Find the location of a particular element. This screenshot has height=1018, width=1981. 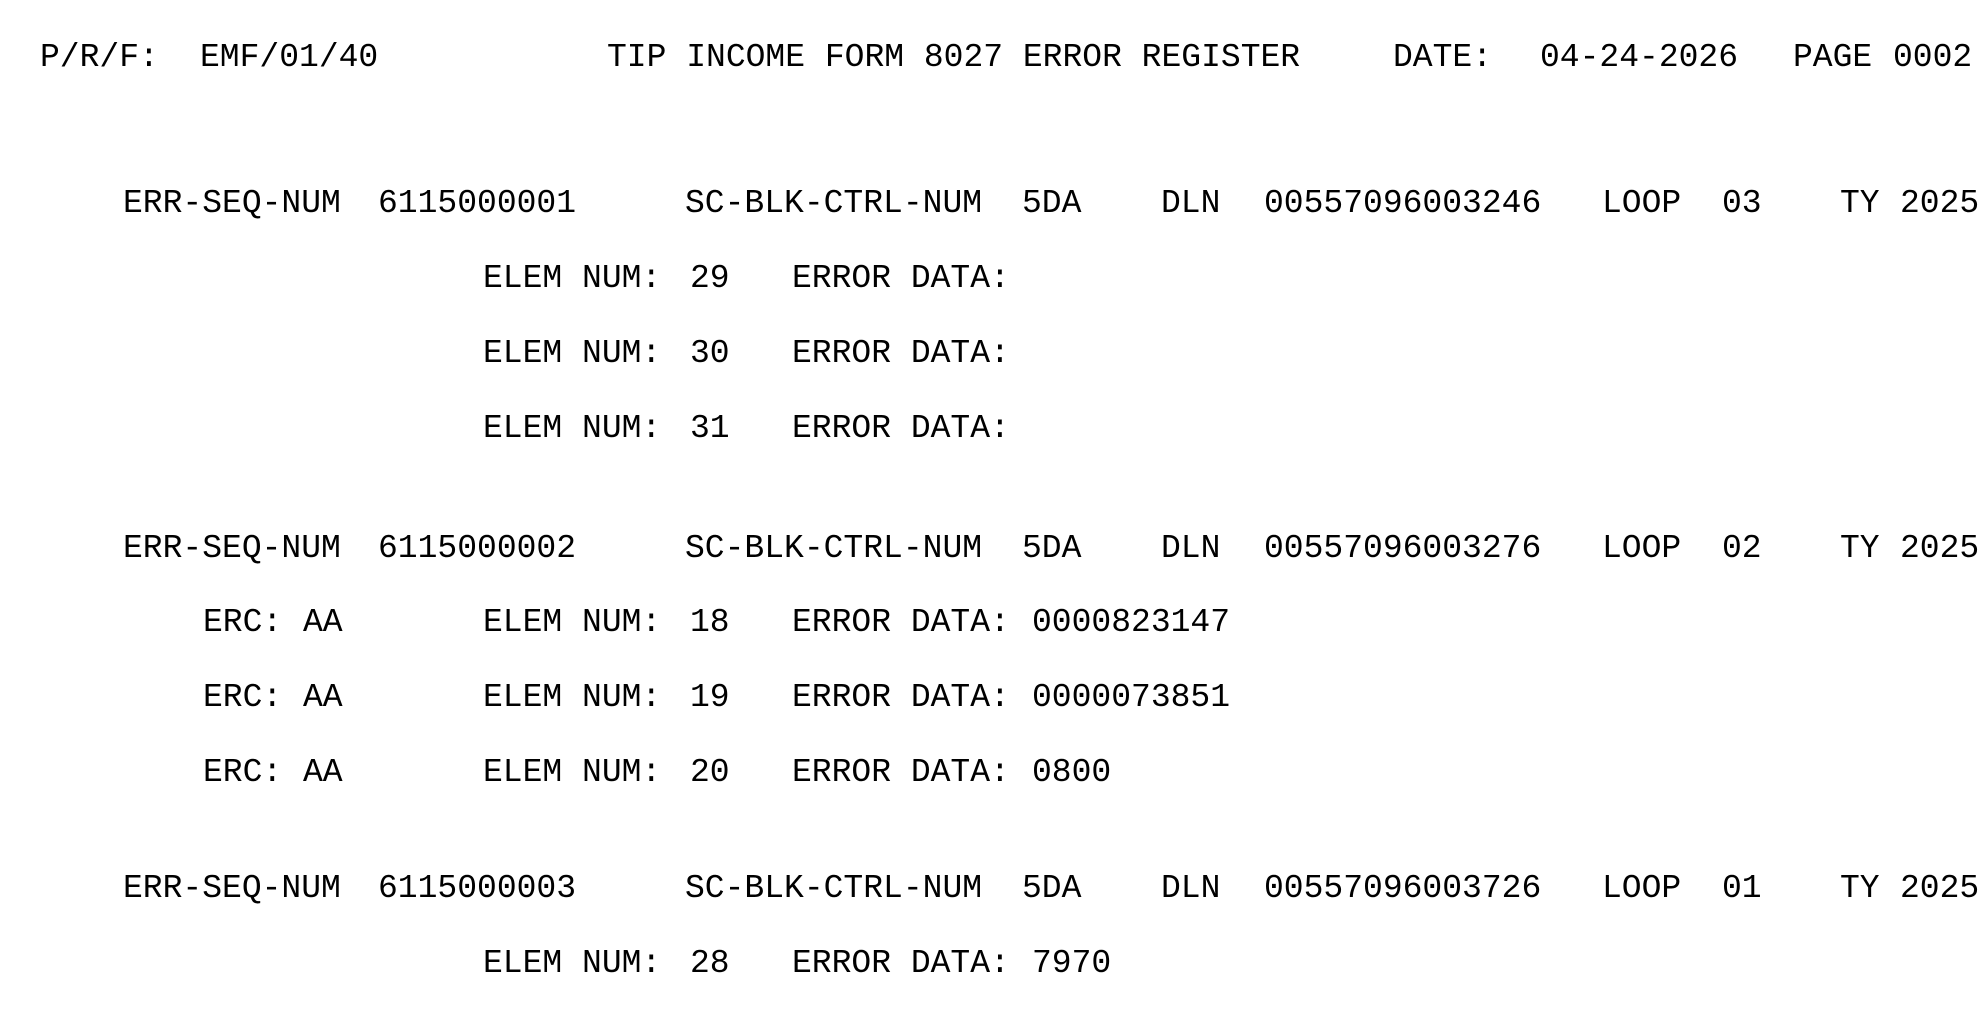

elem-num-value: 28 is located at coordinates (710, 963).